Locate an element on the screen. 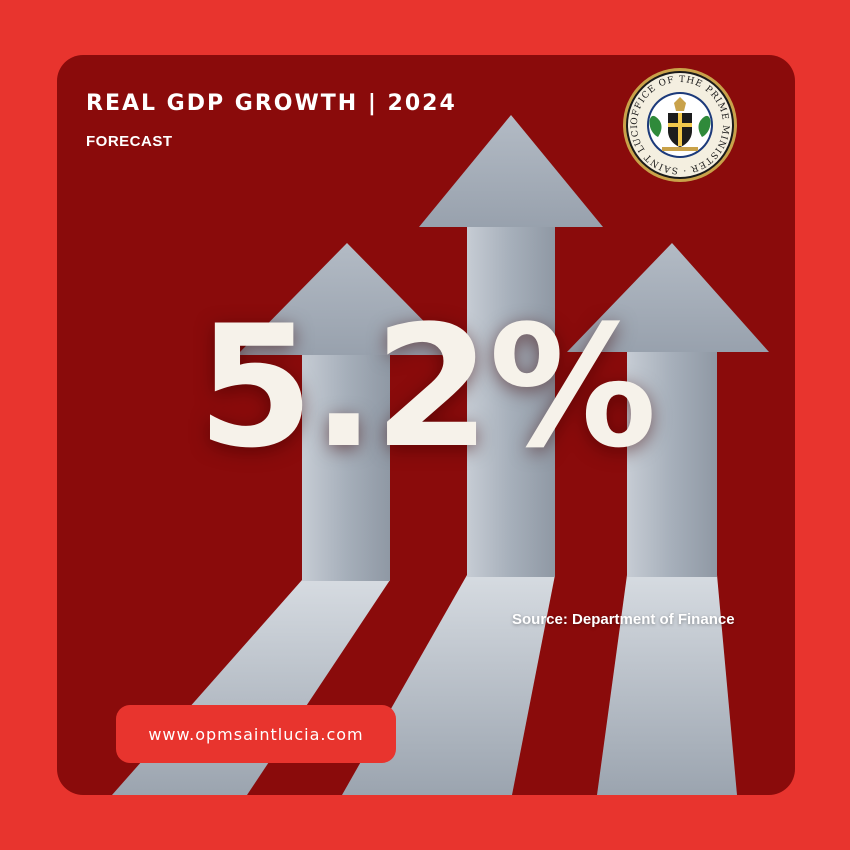 This screenshot has width=850, height=850. page-title: REAL GDP GROWTH | 2024 is located at coordinates (271, 103).